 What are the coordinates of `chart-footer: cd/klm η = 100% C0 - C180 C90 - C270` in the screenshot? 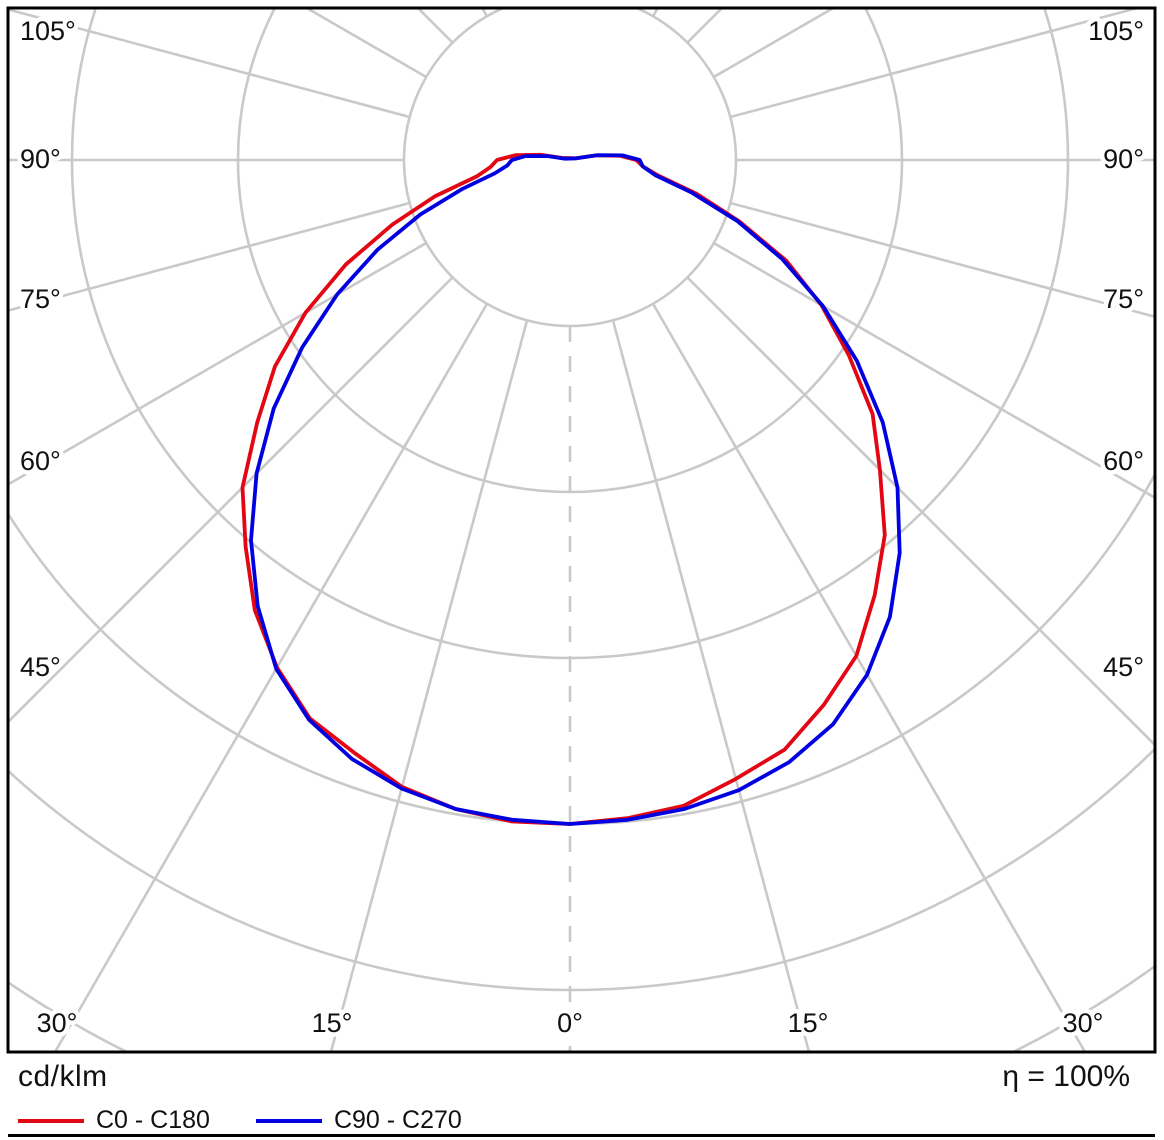 It's located at (582, 1097).